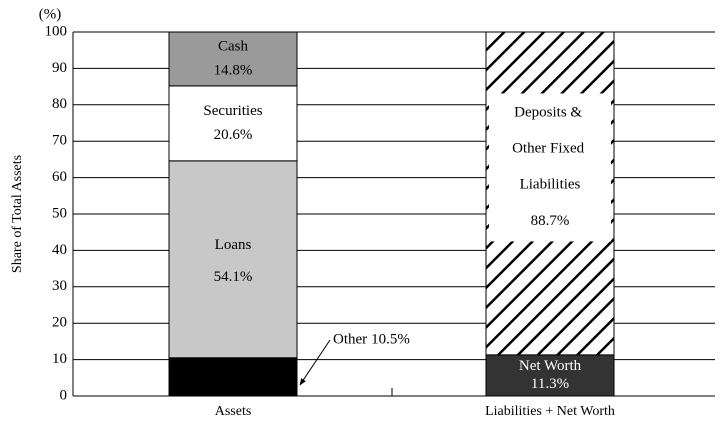  Describe the element at coordinates (550, 411) in the screenshot. I see `x-tick-label: Liabilities + Net Worth` at that location.